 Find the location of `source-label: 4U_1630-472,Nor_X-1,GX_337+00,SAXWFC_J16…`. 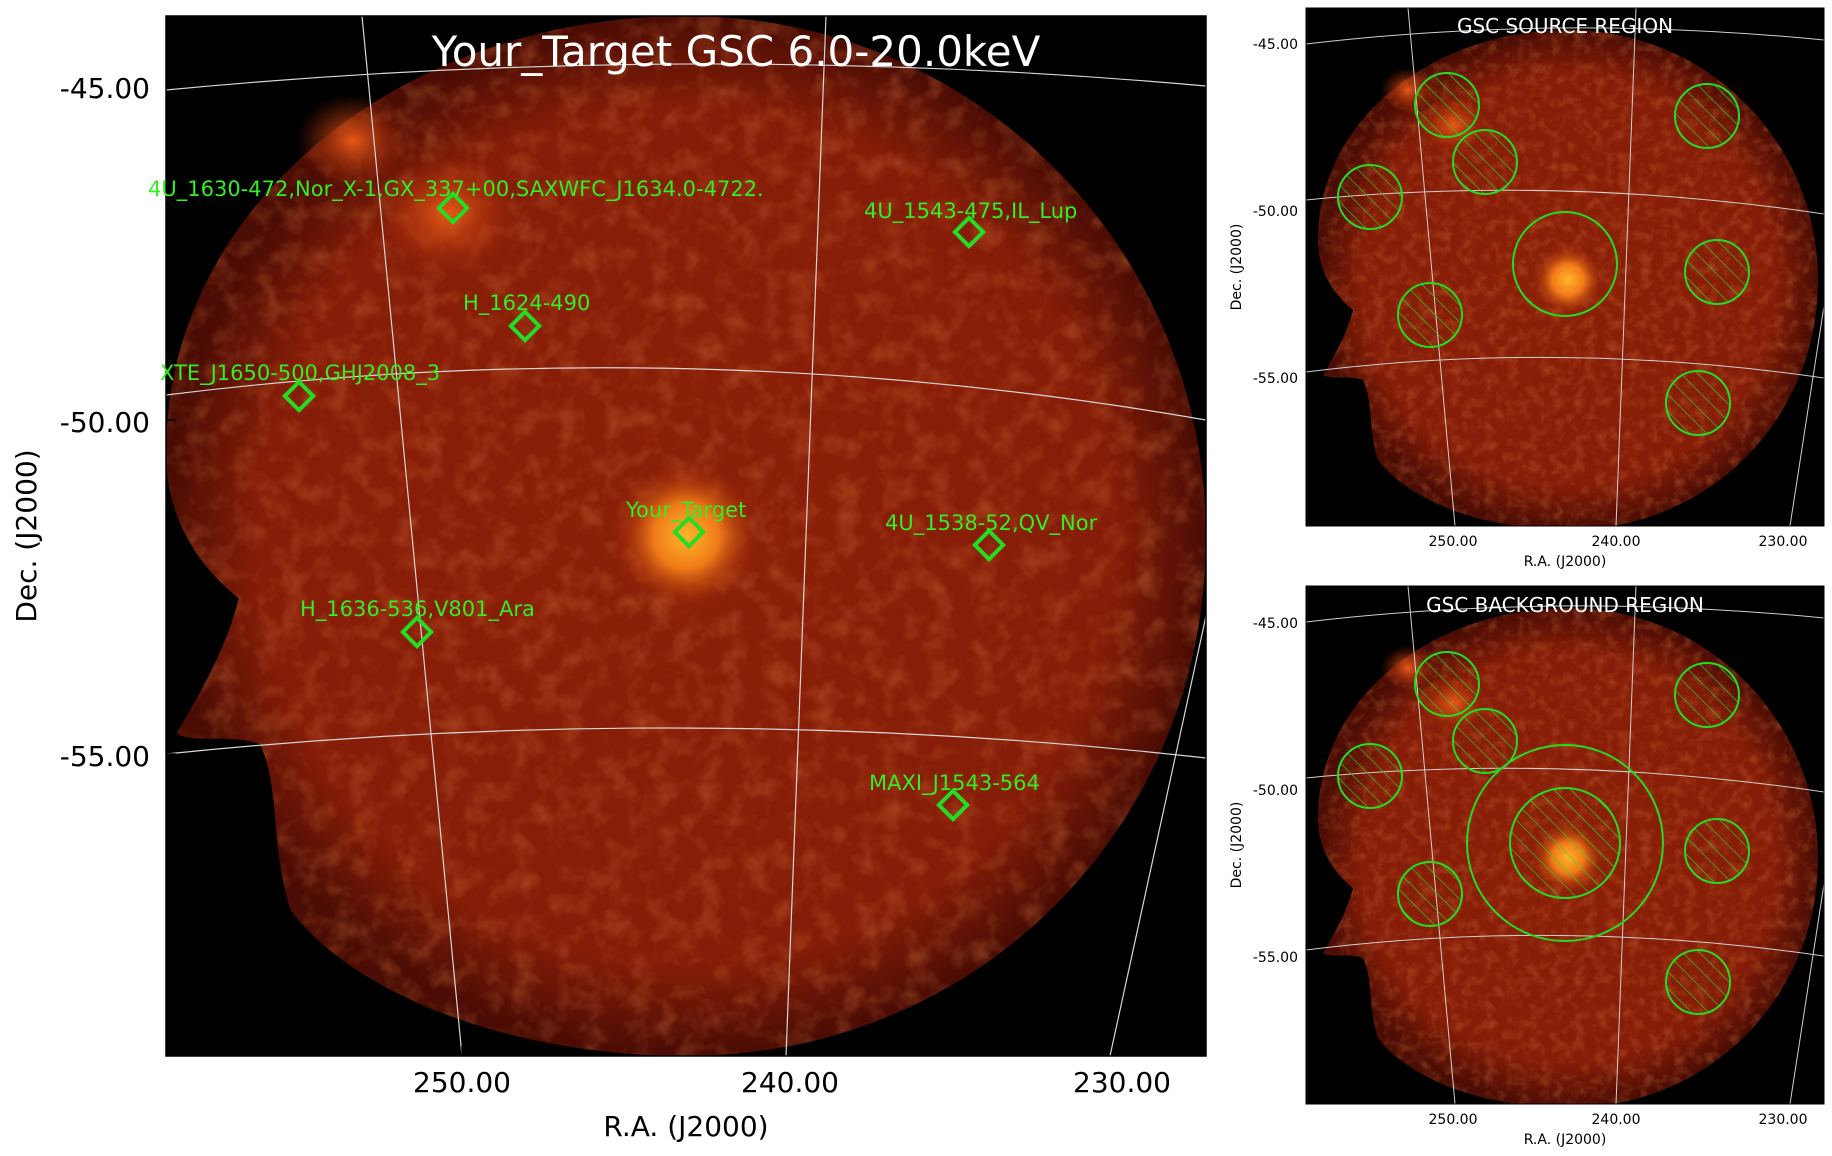

source-label: 4U_1630-472,Nor_X-1,GX_337+00,SAXWFC_J16… is located at coordinates (456, 189).